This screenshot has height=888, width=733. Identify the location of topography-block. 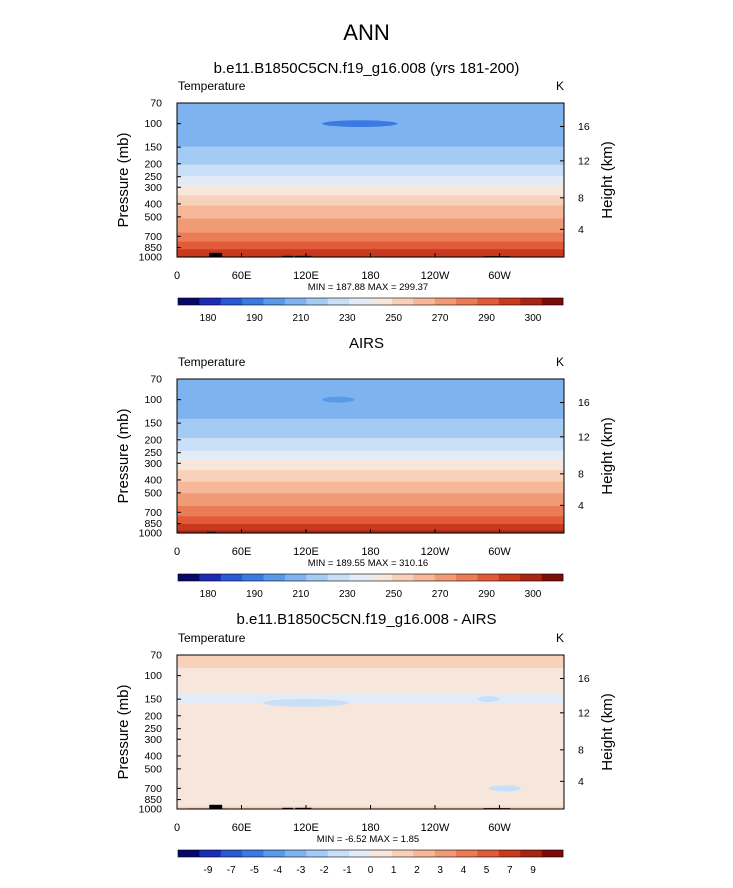
(216, 254).